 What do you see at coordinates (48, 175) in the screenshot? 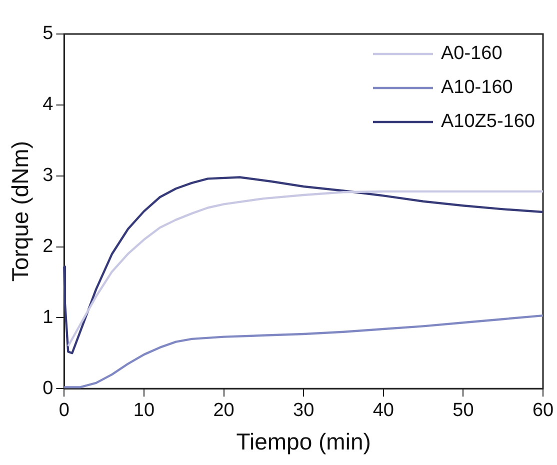
I see `y-tick-label: 3` at bounding box center [48, 175].